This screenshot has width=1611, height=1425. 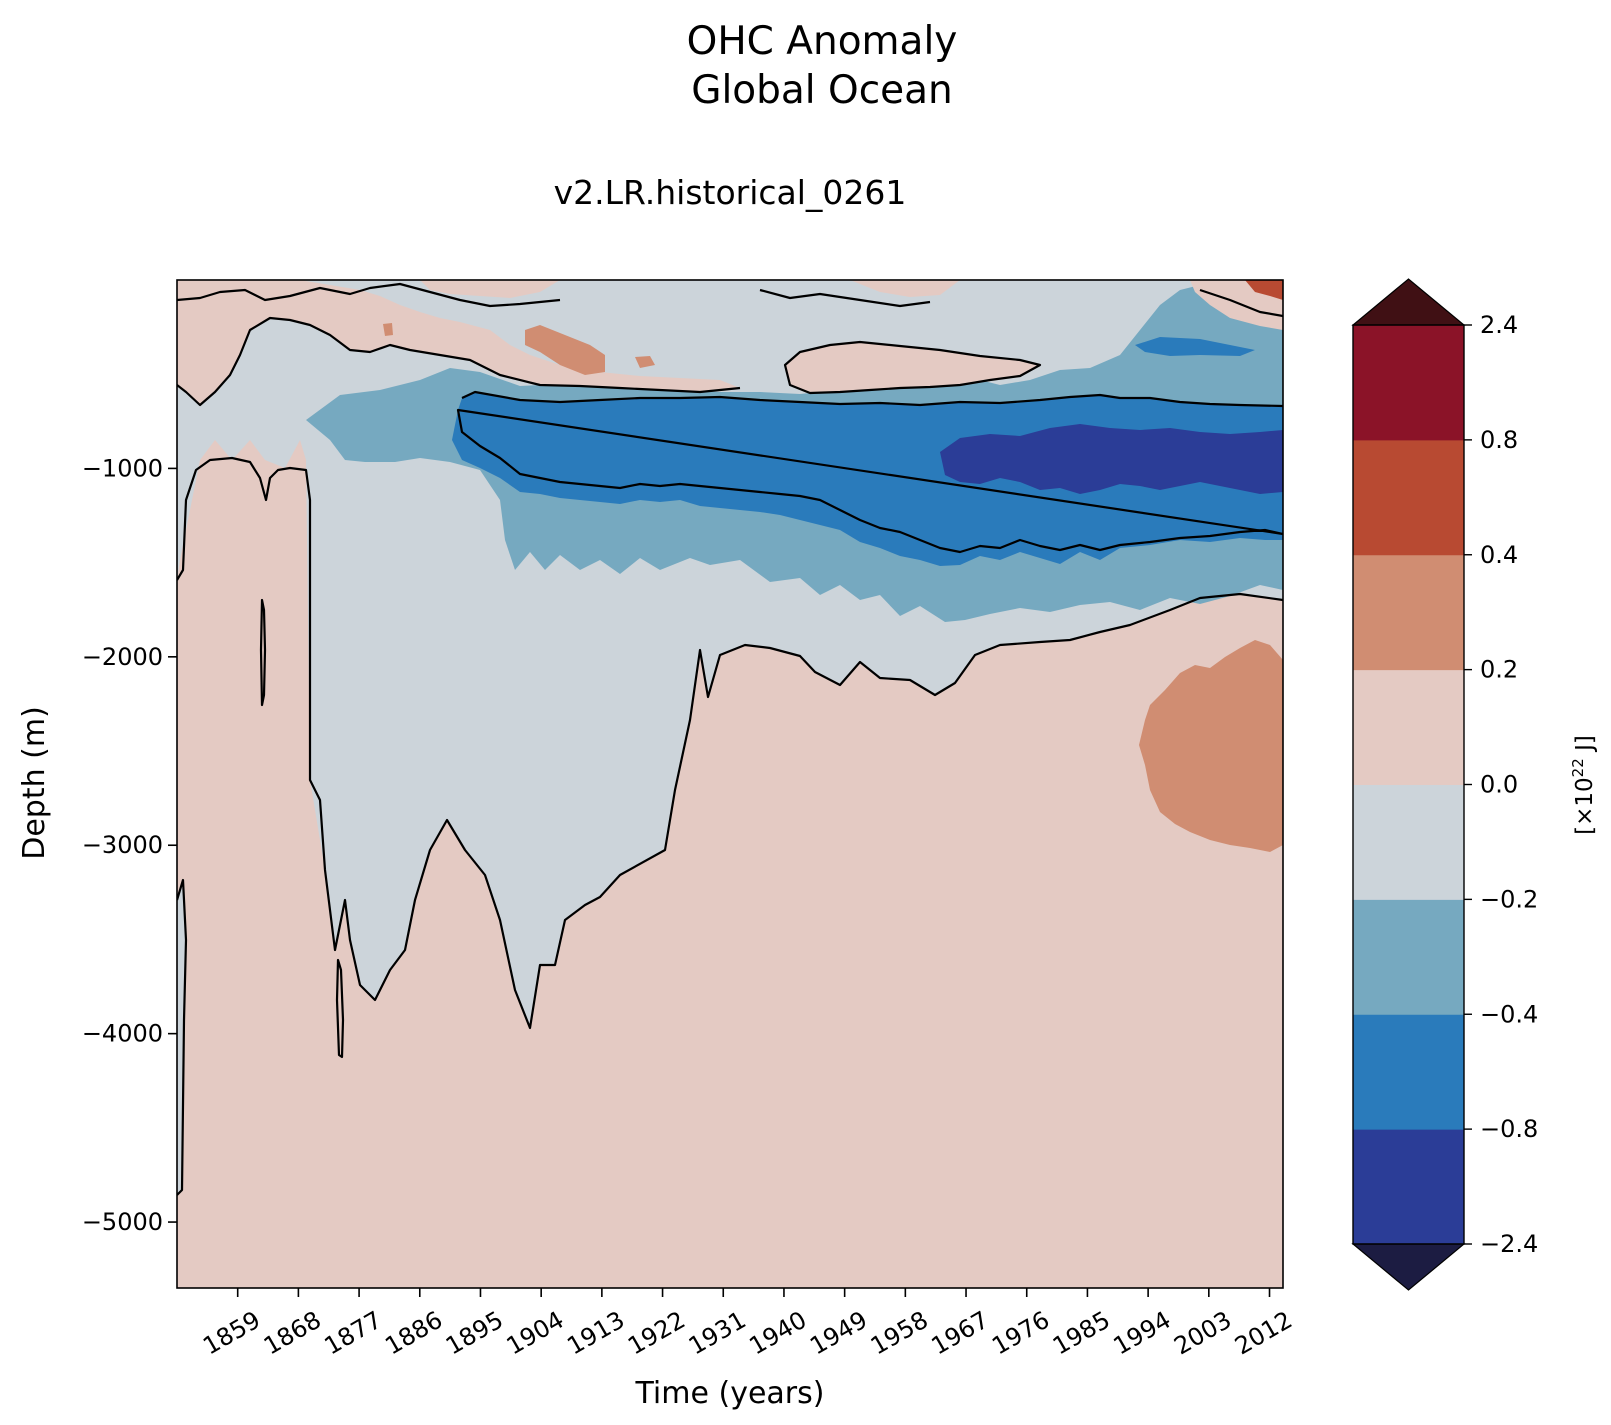 What do you see at coordinates (474, 1333) in the screenshot?
I see `x-tick-label: 1895` at bounding box center [474, 1333].